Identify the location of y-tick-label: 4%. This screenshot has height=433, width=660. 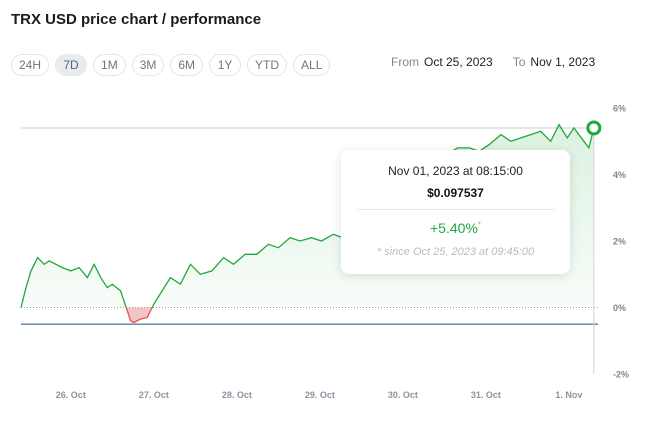
(619, 175).